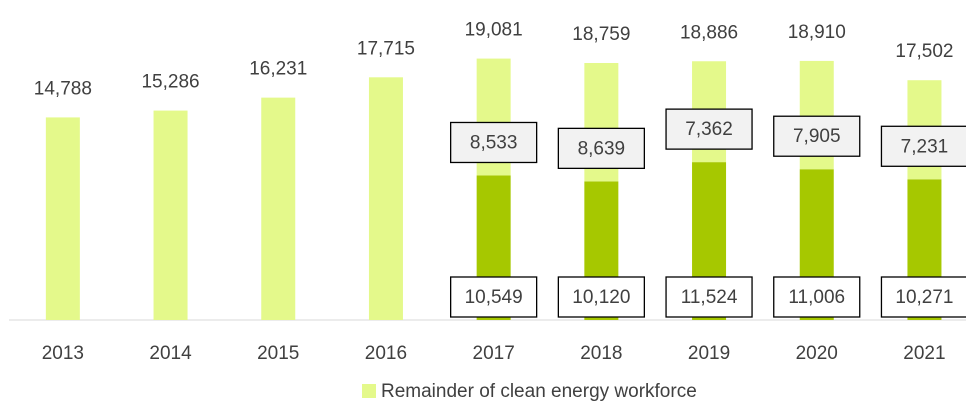 The image size is (966, 409). I want to click on data-label: 11,524, so click(709, 297).